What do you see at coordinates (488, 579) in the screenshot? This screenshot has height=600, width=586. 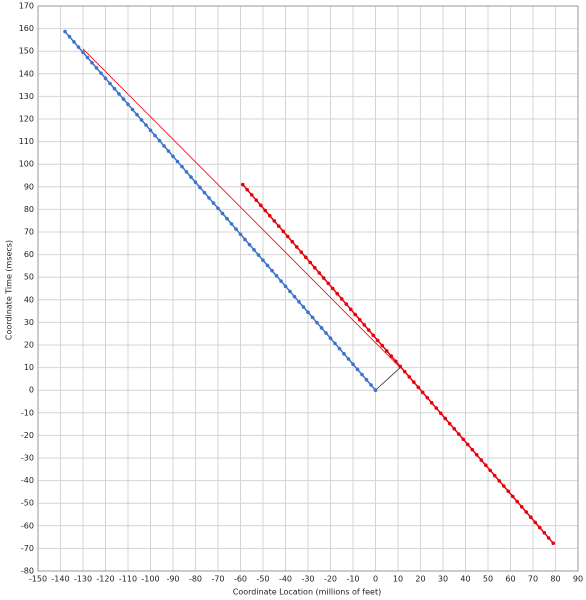 I see `x-tick-label: 50` at bounding box center [488, 579].